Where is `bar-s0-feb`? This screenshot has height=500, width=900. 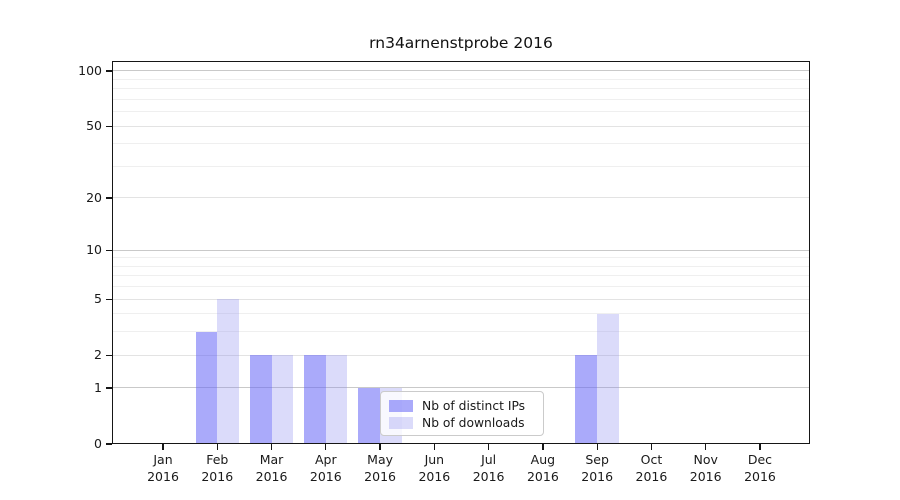 bar-s0-feb is located at coordinates (206, 387).